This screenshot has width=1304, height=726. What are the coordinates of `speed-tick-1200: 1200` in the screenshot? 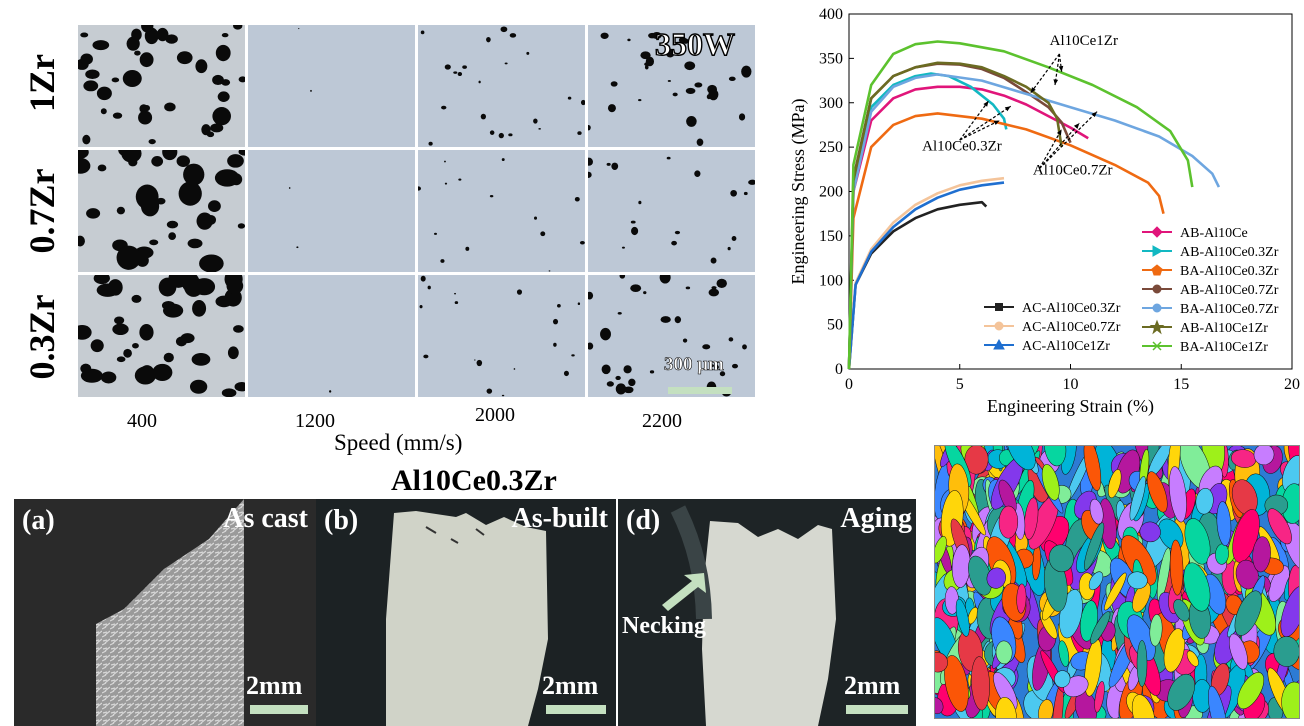 It's located at (315, 421).